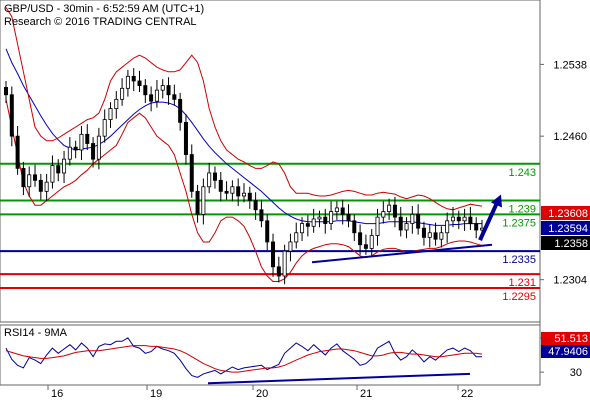  I want to click on chart-header-line2: Research © 2016 TRADING CENTRAL, so click(100, 22).